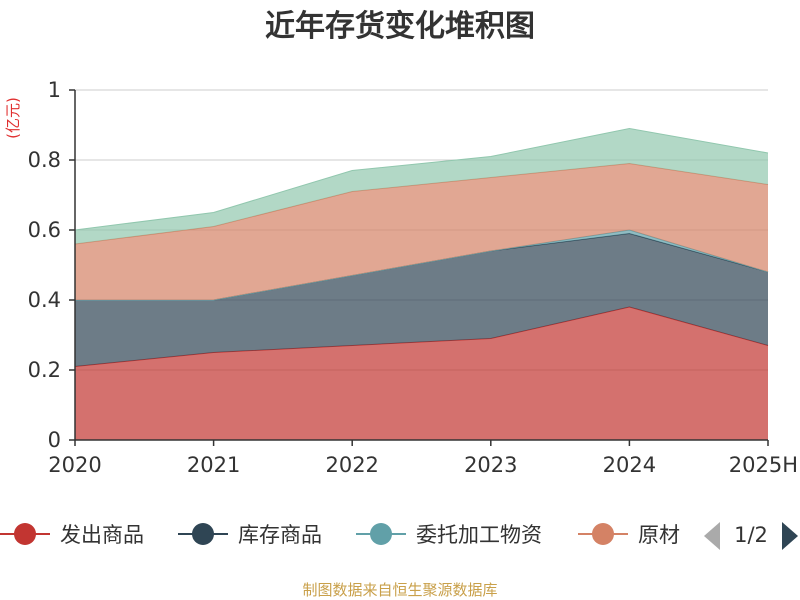  I want to click on x-tick-label: 2024, so click(629, 465).